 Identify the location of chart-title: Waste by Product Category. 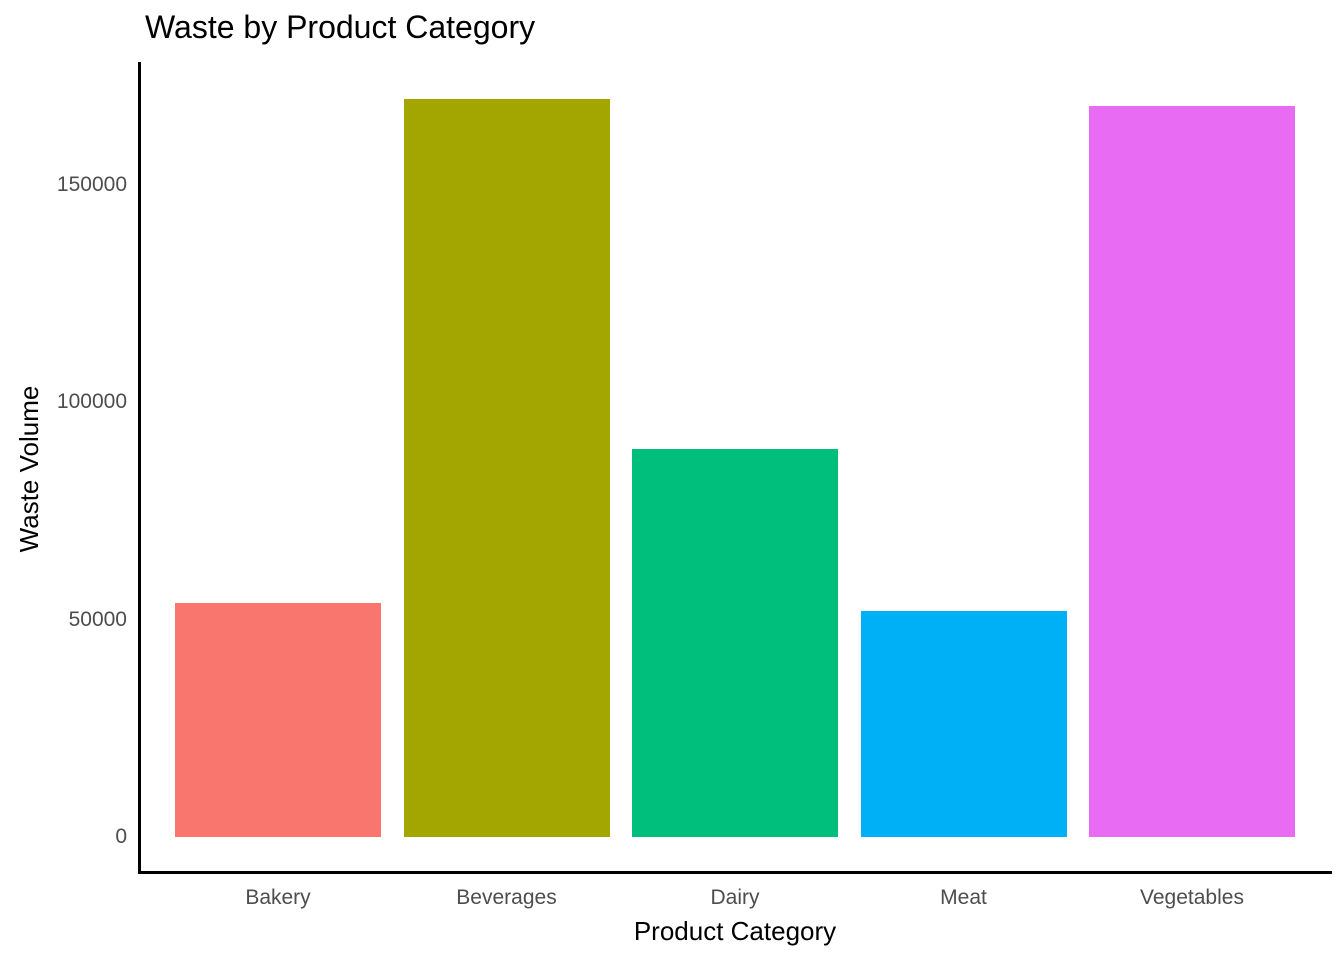
(340, 27).